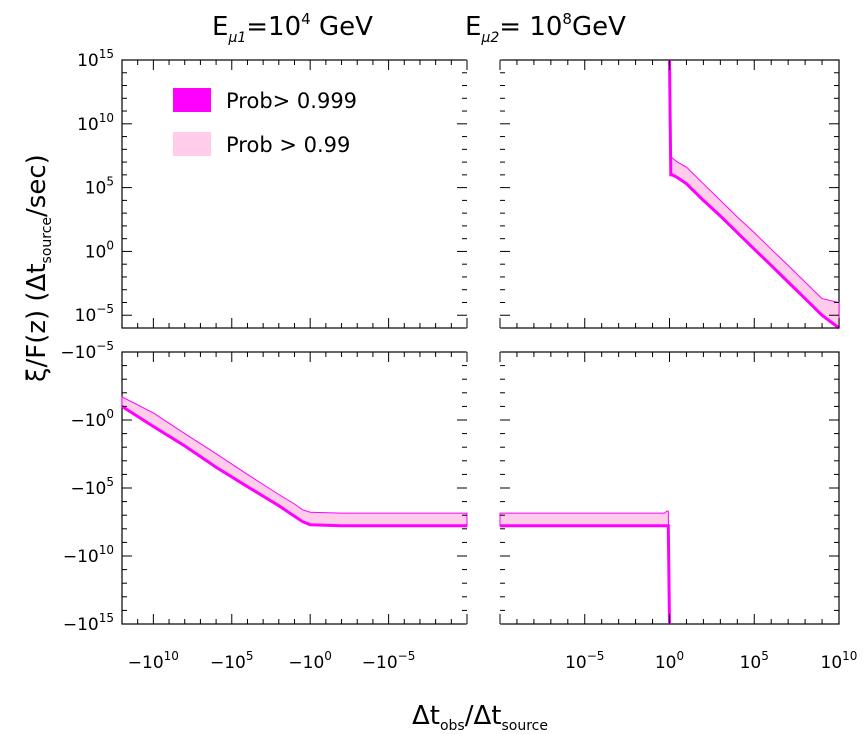 This screenshot has height=734, width=867. What do you see at coordinates (95, 59) in the screenshot?
I see `y-top-tick-label: 10¹⁵` at bounding box center [95, 59].